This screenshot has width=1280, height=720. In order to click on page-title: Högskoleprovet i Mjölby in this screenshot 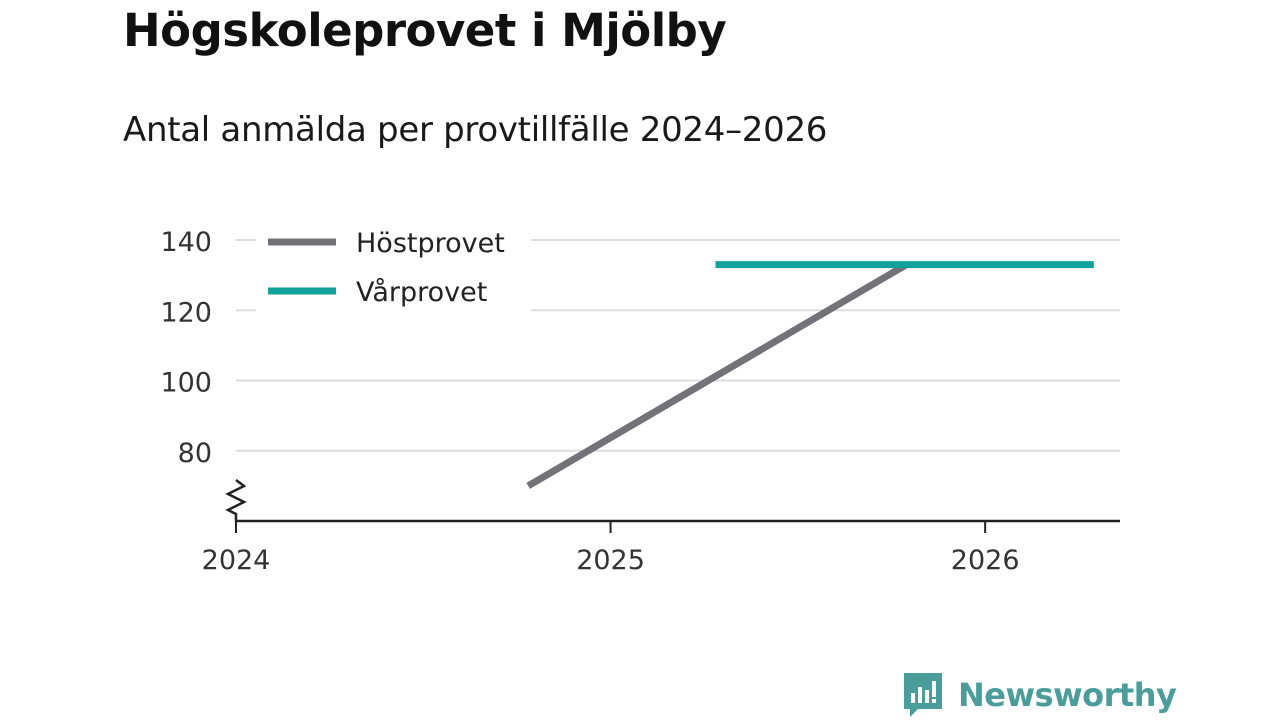, I will do `click(425, 30)`.